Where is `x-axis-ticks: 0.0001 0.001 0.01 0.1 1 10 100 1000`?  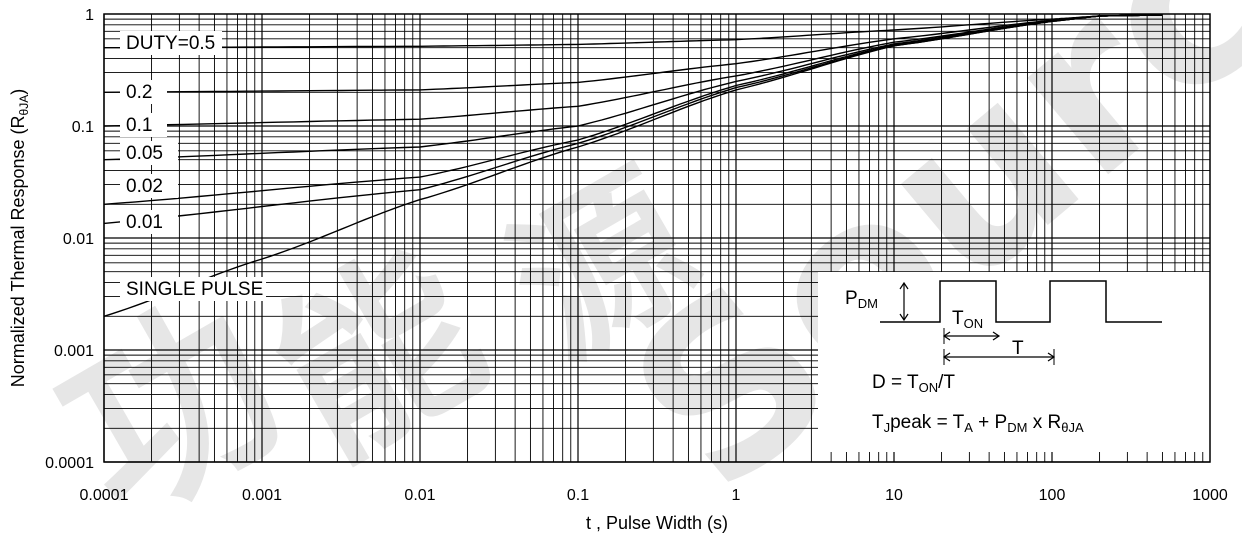
x-axis-ticks: 0.0001 0.001 0.01 0.1 1 10 100 1000 is located at coordinates (654, 495).